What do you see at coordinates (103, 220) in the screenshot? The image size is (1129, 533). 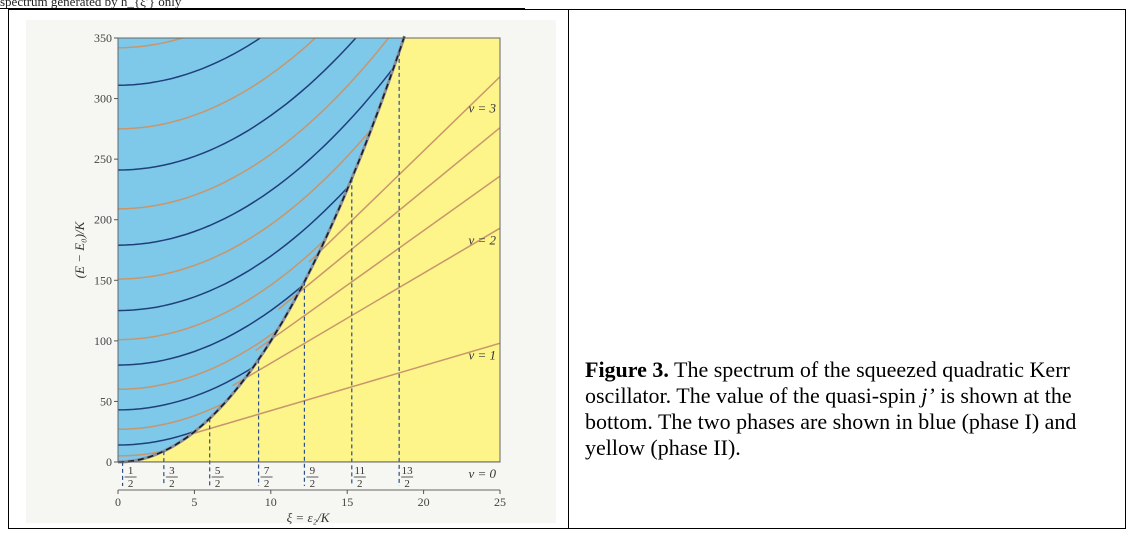 I see `y-tick-label: 200` at bounding box center [103, 220].